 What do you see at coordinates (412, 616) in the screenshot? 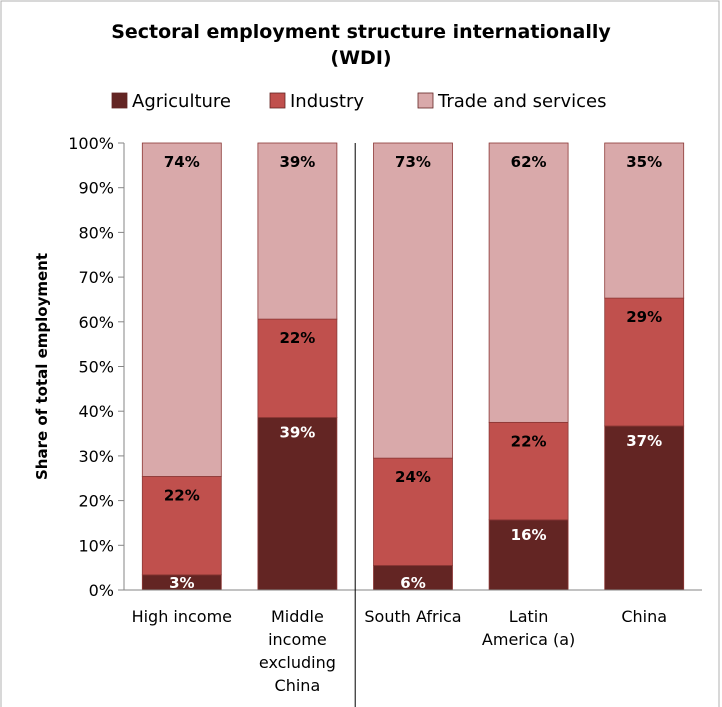
I see `x-category-label: South Africa` at bounding box center [412, 616].